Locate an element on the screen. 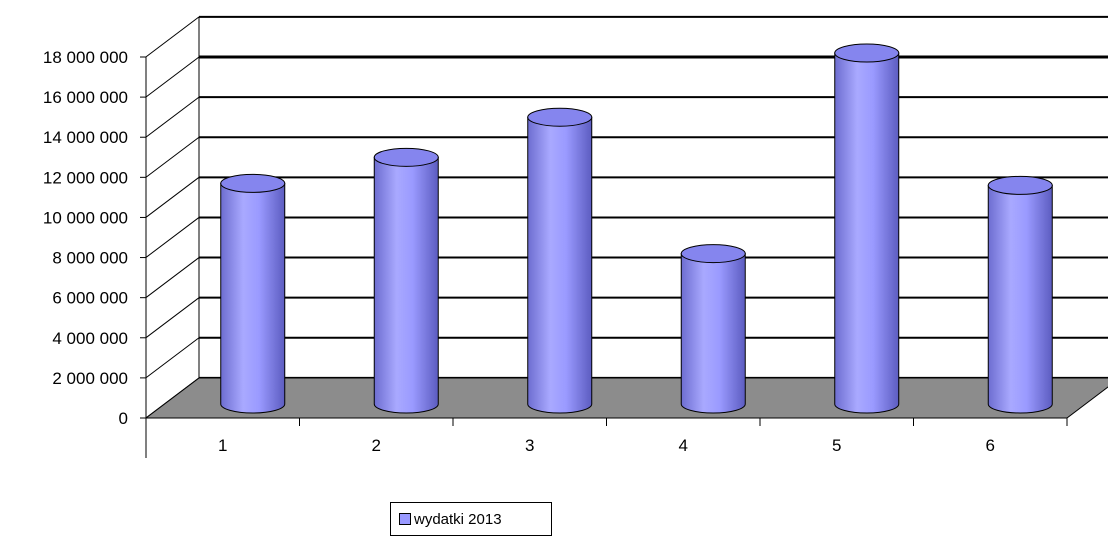 The width and height of the screenshot is (1108, 538). chart-floor is located at coordinates (626, 398).